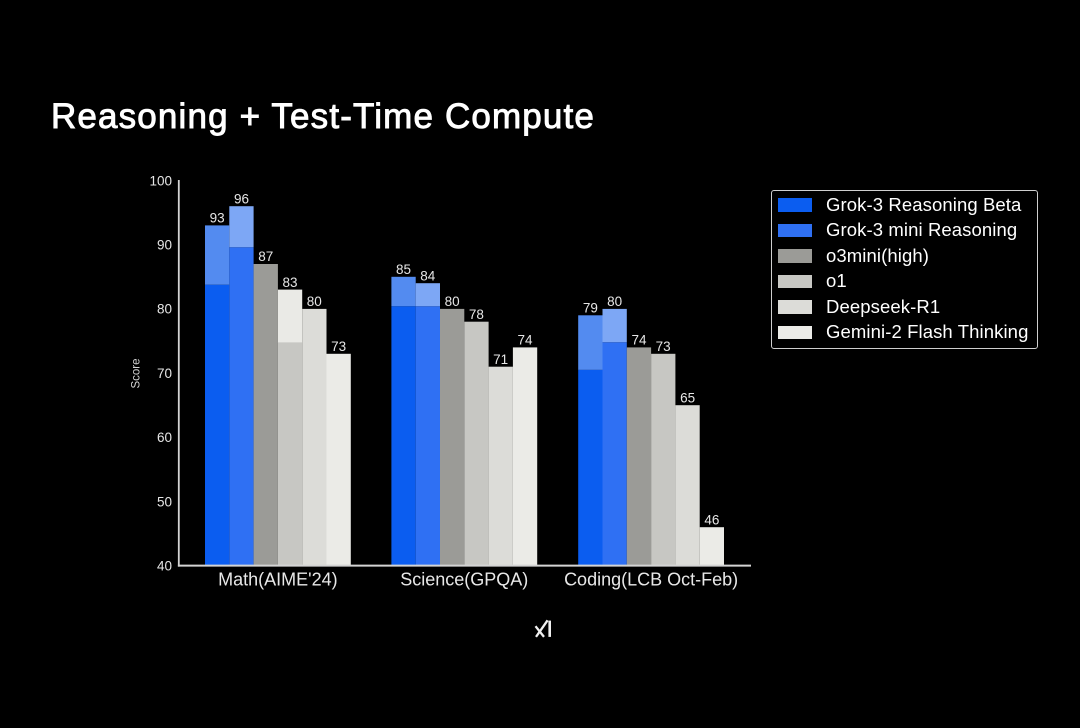 The image size is (1080, 728). What do you see at coordinates (164, 373) in the screenshot?
I see `svg-text: 70` at bounding box center [164, 373].